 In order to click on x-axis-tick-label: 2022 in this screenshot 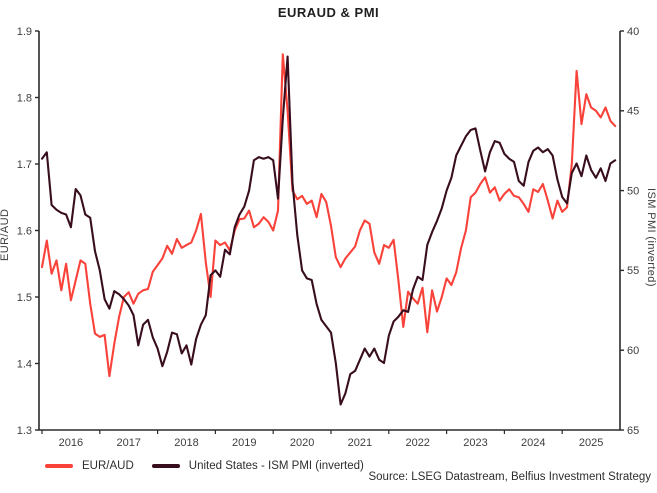, I will do `click(417, 443)`.